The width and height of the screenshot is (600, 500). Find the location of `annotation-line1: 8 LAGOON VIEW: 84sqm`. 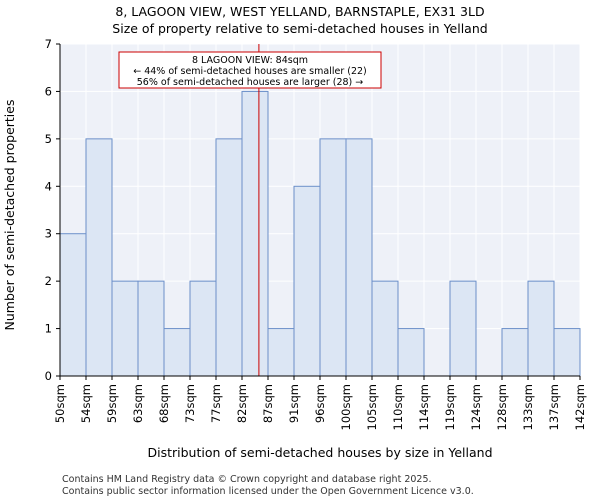

annotation-line1: 8 LAGOON VIEW: 84sqm is located at coordinates (250, 60).